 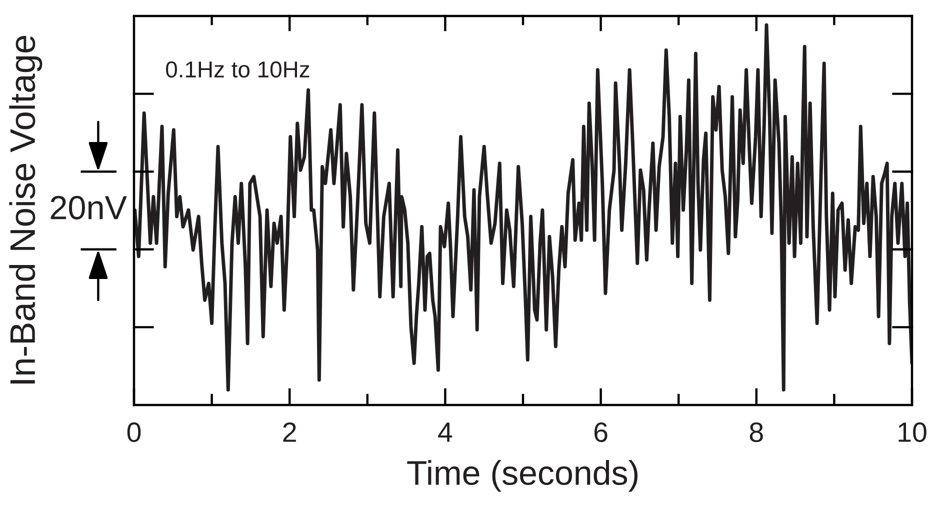 What do you see at coordinates (289, 432) in the screenshot?
I see `x-tick-label: 2` at bounding box center [289, 432].